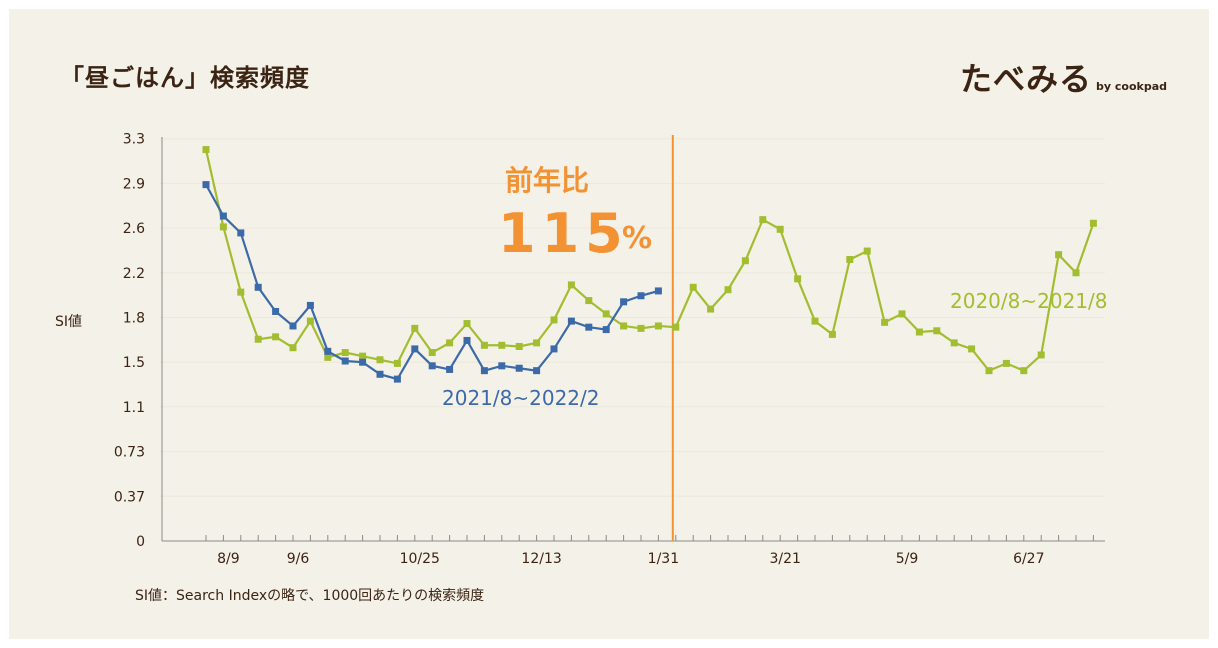 The image size is (1218, 648). I want to click on y-tick-label: 1.5, so click(134, 363).